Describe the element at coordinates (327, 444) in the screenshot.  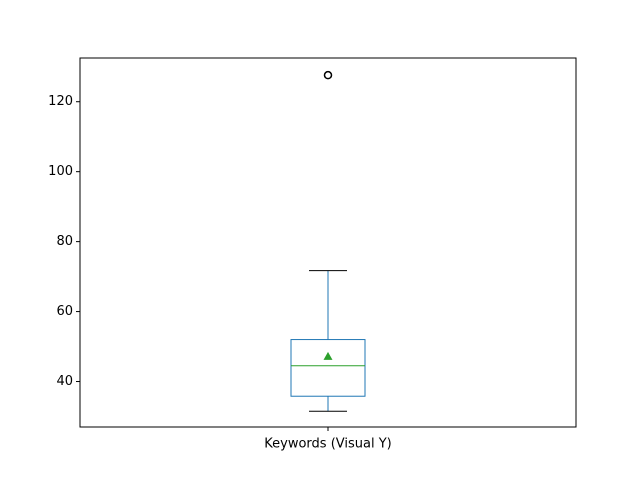
I see `x-tick-label: Keywords (Visual Y)` at that location.